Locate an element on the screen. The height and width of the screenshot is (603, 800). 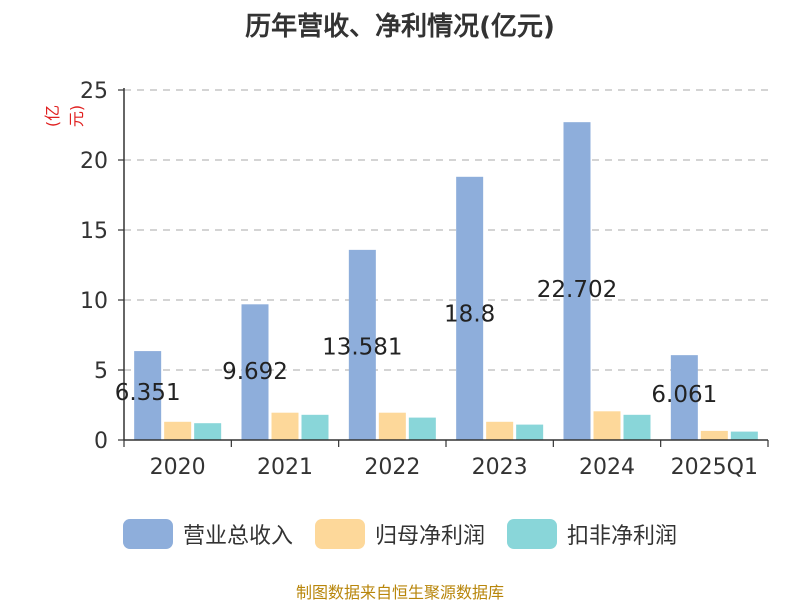
data-label-revenue: 9.692 is located at coordinates (255, 372).